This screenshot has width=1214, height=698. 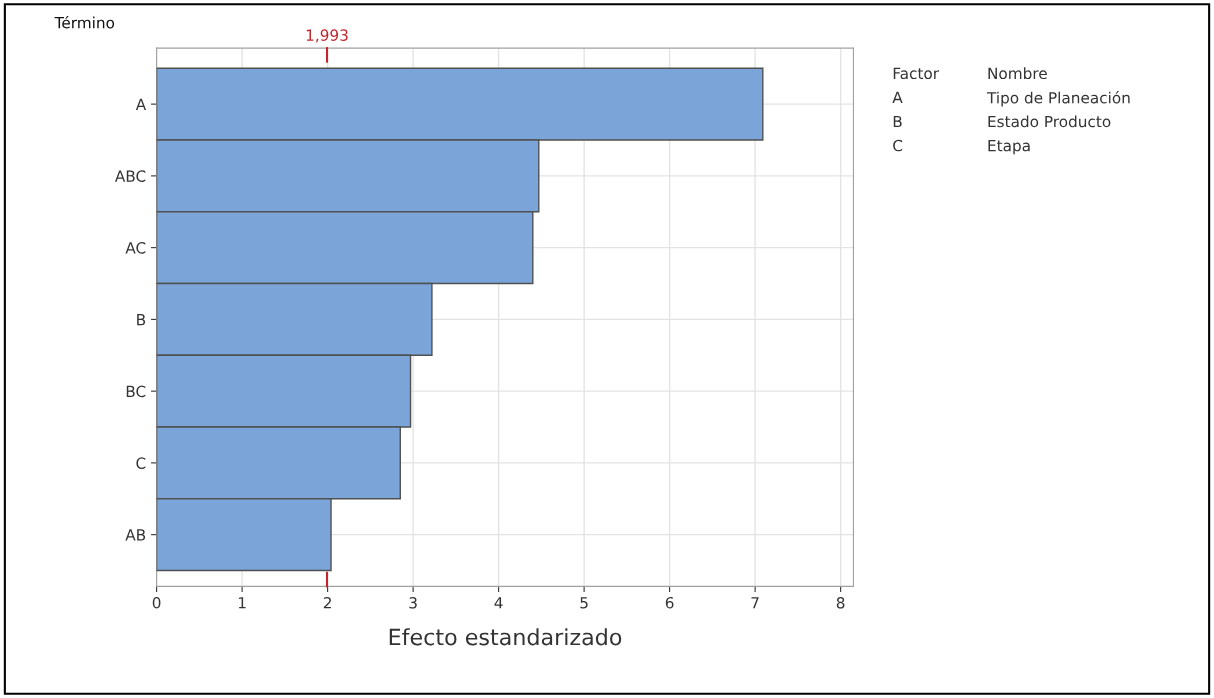 I want to click on x-tick-label: 8, so click(x=840, y=603).